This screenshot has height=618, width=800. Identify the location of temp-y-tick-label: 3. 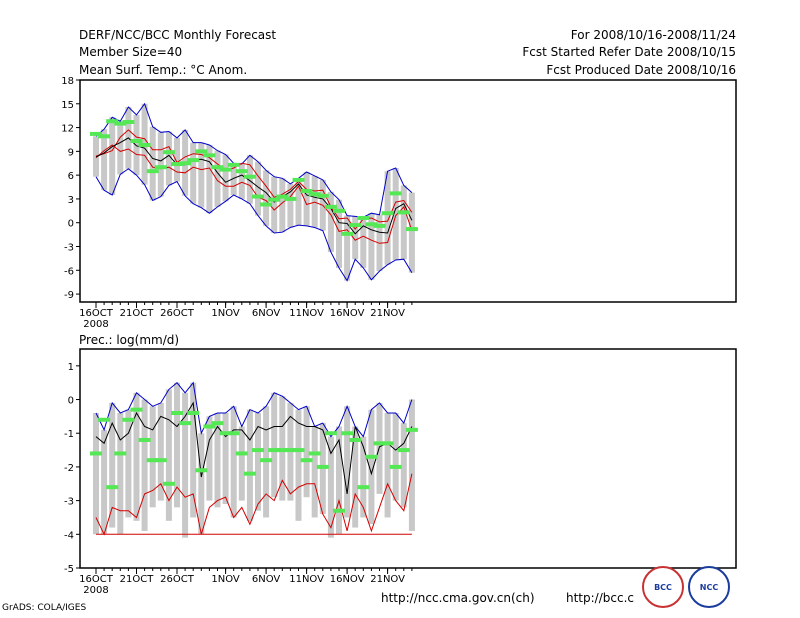
(71, 200).